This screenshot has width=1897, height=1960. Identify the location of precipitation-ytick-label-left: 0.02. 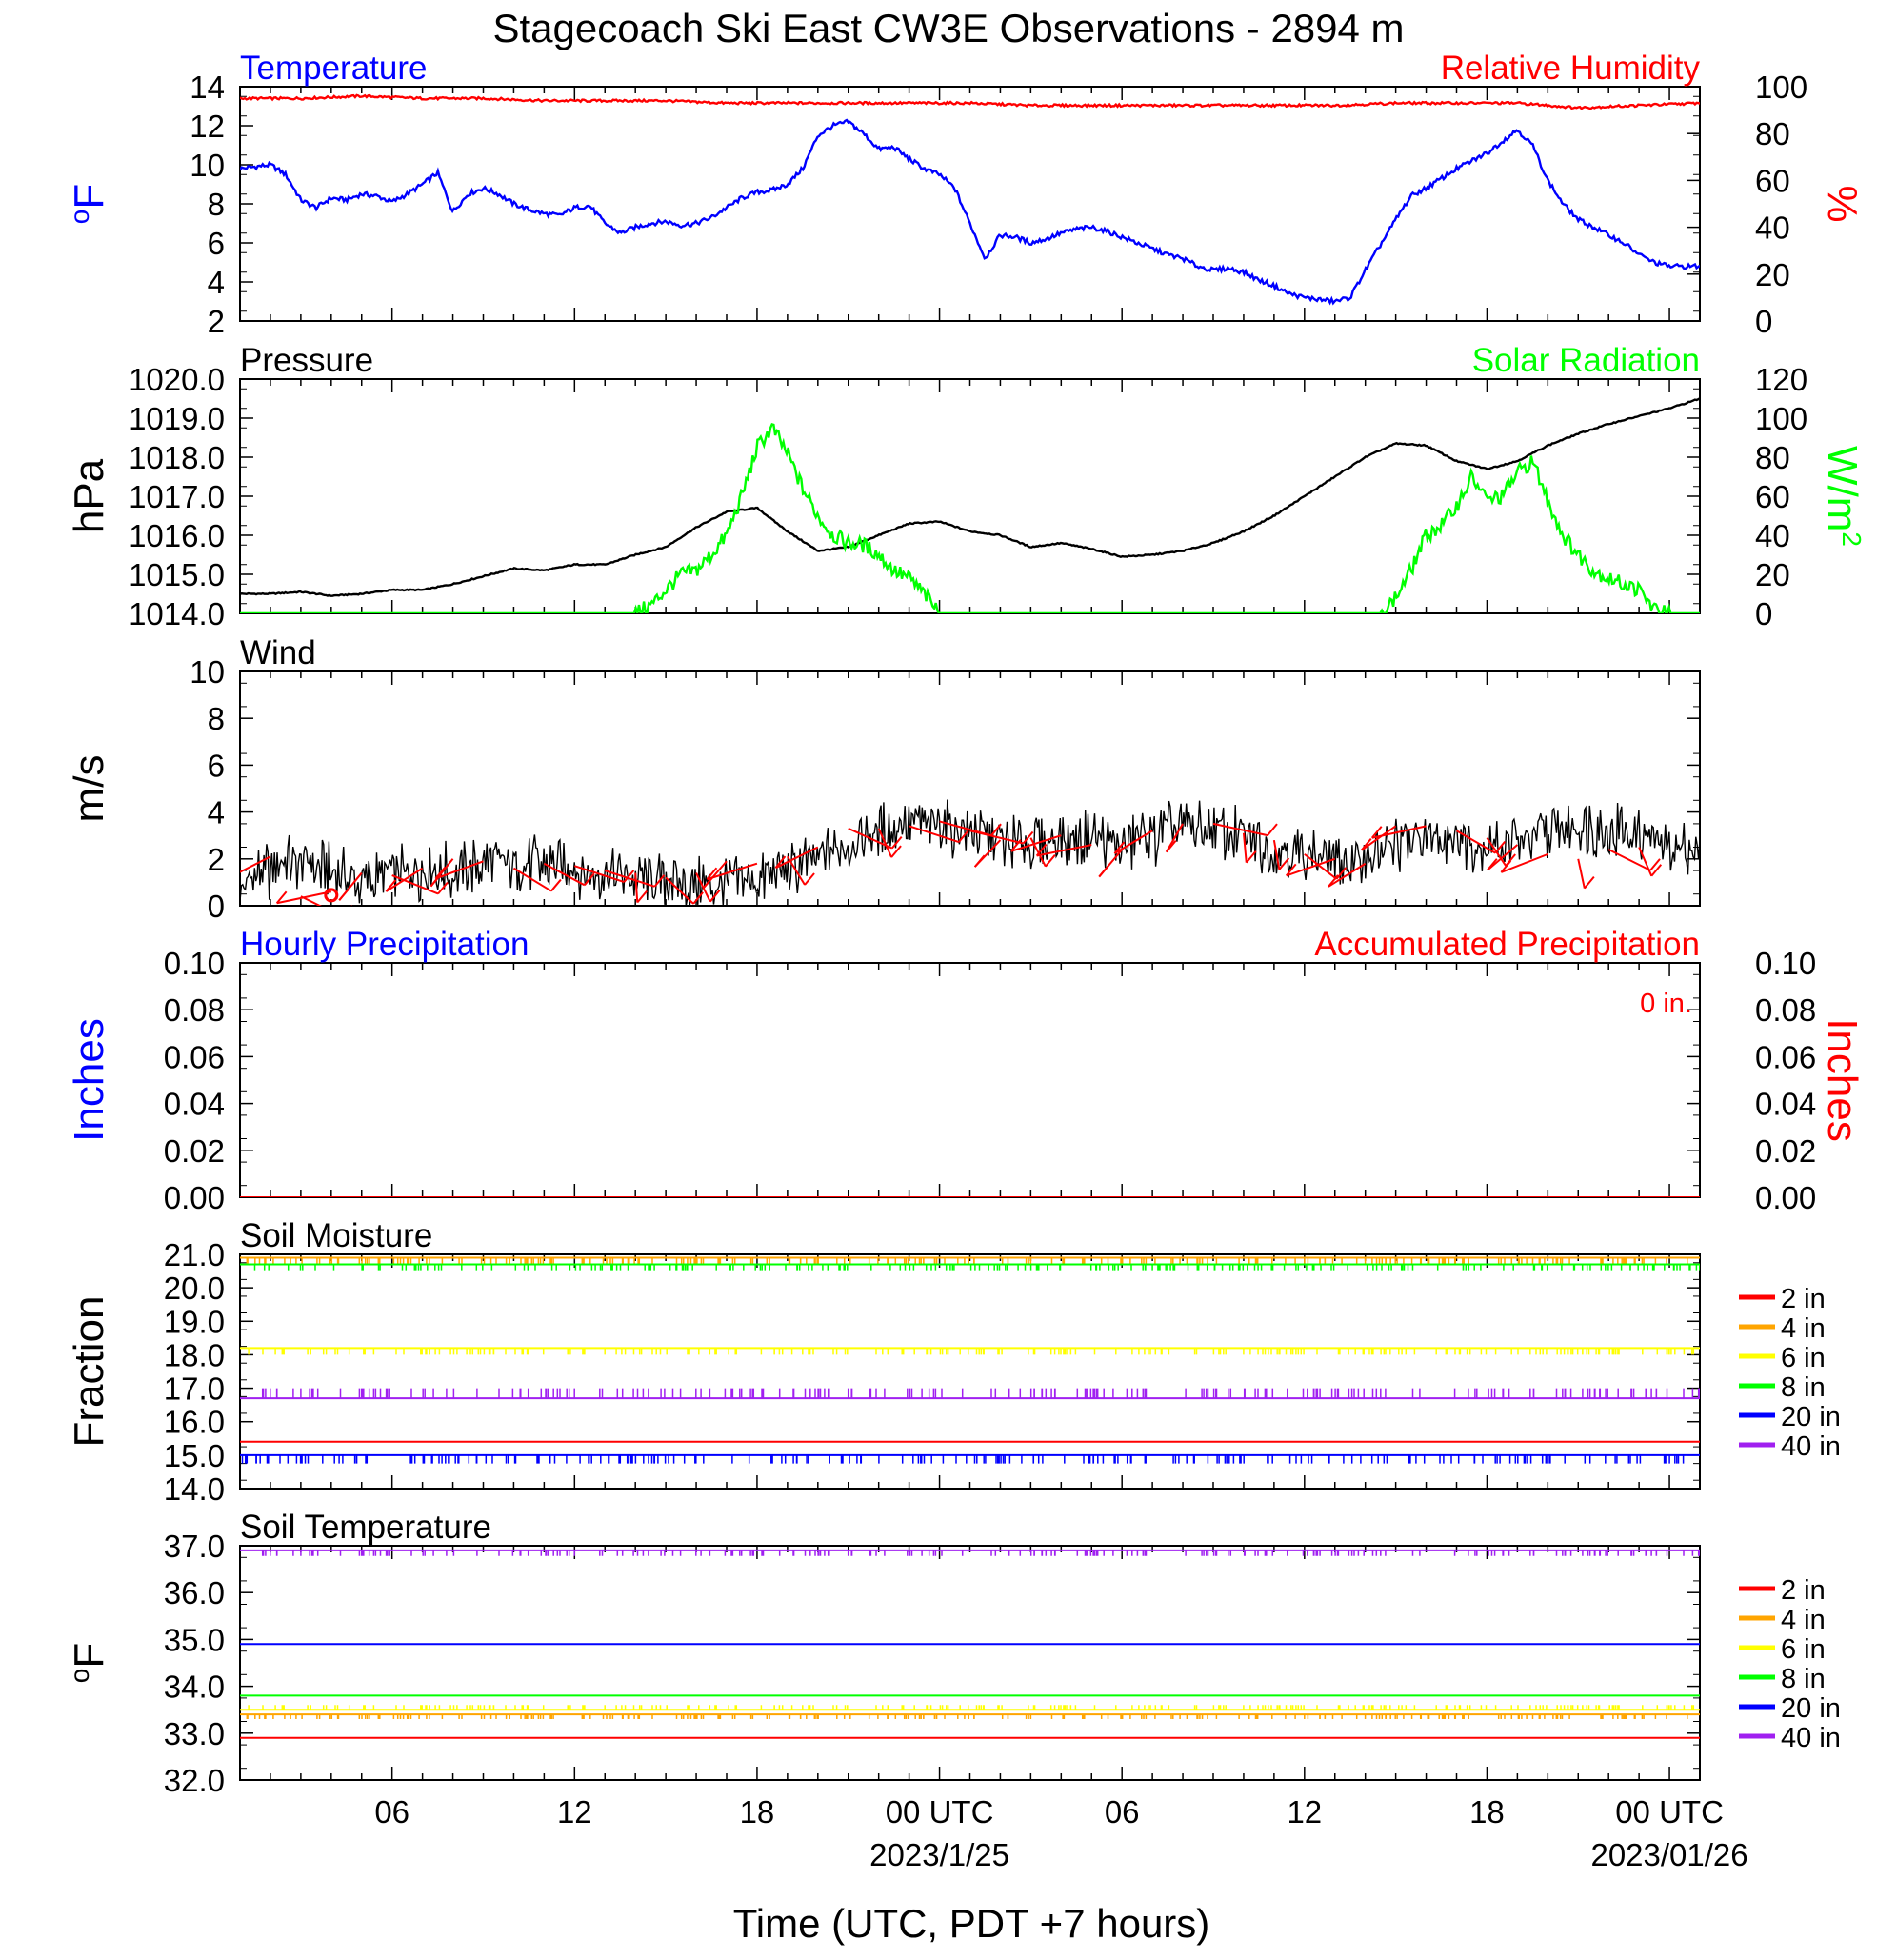
(194, 1151).